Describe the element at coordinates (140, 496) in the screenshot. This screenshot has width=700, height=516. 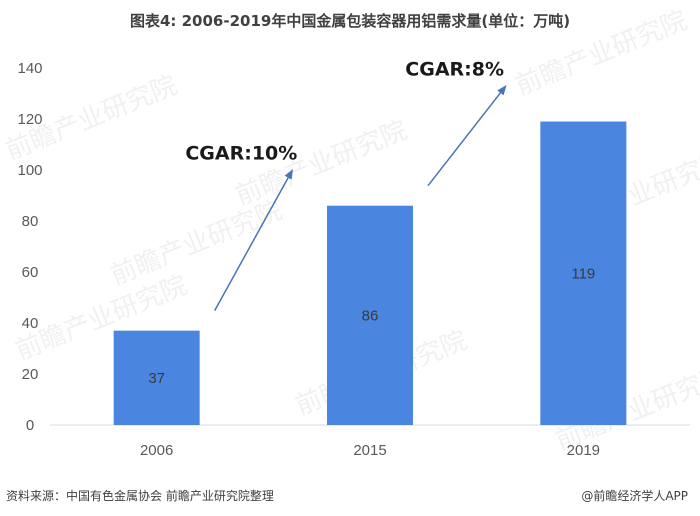
I see `source-note: 资料来源：中国有色金属协会 前瞻产业研究院整理` at that location.